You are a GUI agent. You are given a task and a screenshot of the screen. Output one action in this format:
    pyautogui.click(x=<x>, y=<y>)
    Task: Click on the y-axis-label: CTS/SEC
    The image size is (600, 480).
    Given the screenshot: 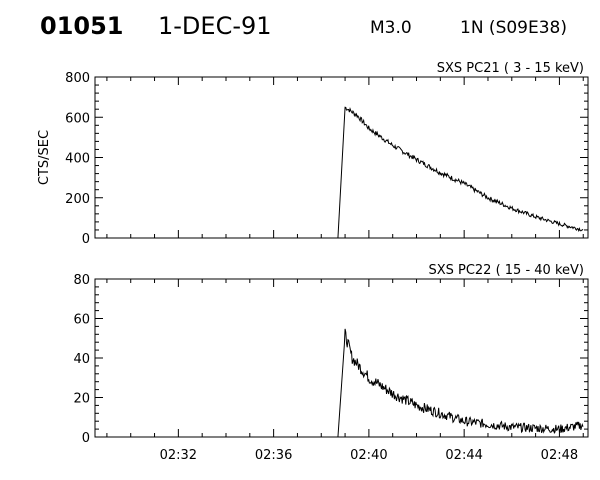 What is the action you would take?
    pyautogui.click(x=44, y=157)
    